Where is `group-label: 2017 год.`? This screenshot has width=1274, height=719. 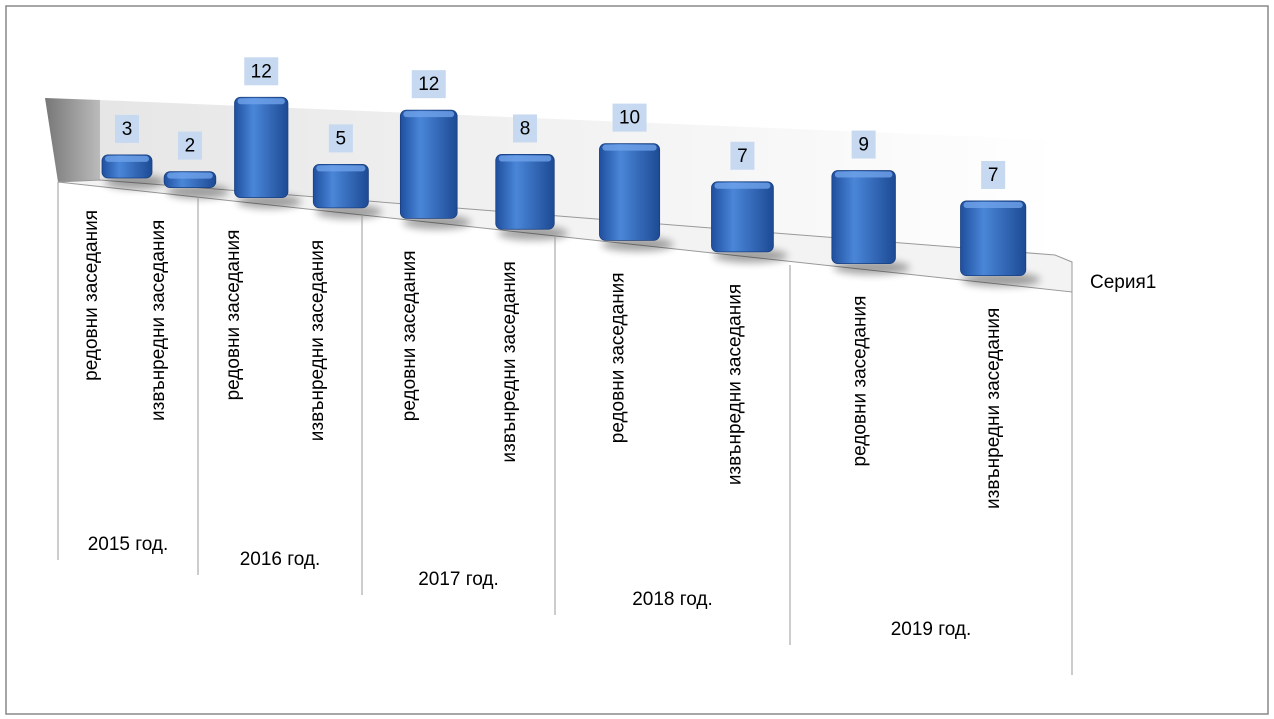 group-label: 2017 год. is located at coordinates (458, 579).